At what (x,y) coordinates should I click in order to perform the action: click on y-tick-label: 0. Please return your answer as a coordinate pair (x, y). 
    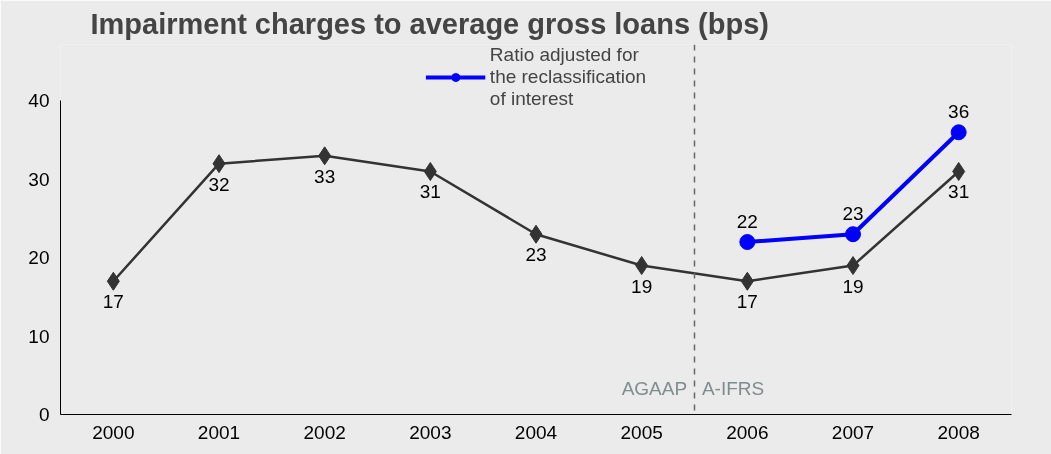
    Looking at the image, I should click on (44, 414).